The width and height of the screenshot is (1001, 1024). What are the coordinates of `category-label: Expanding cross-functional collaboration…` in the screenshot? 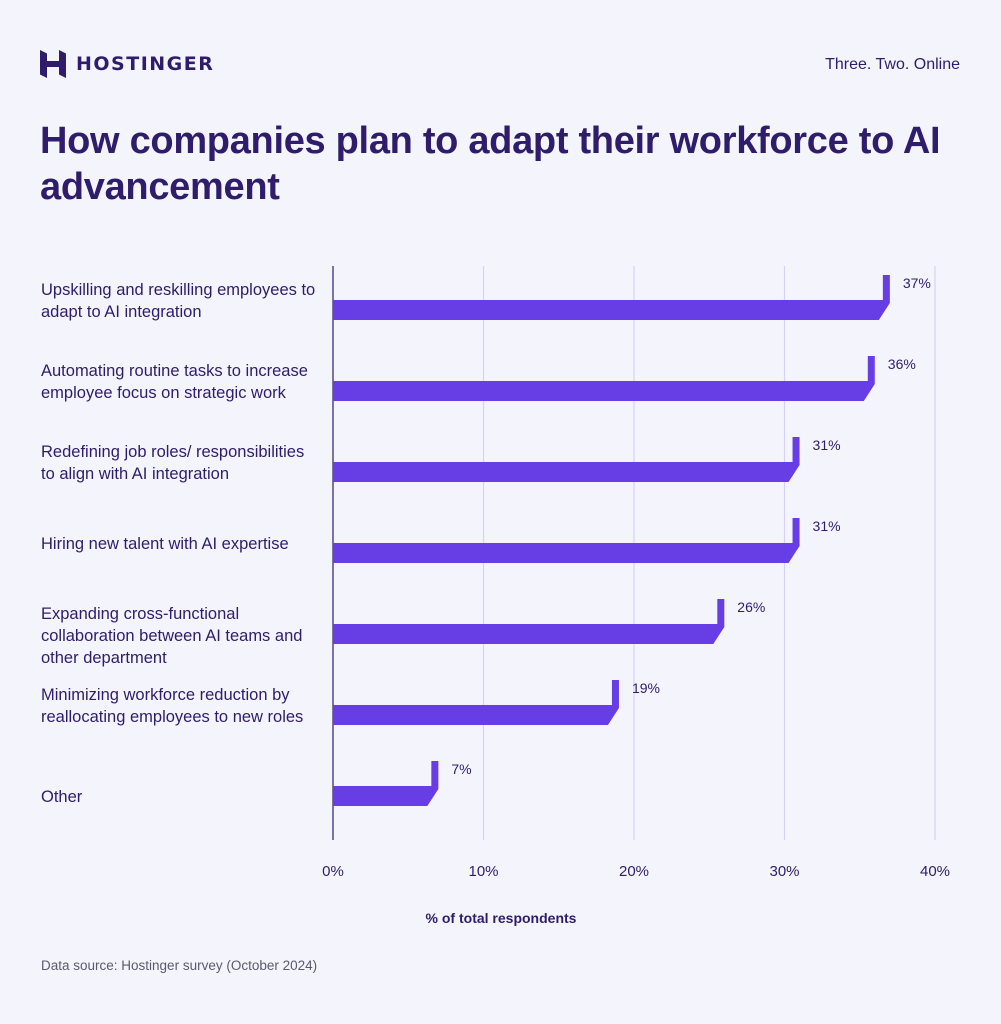 It's located at (172, 636).